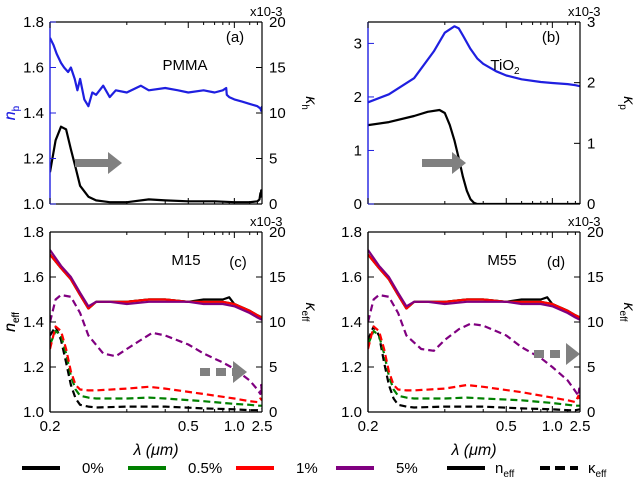 This screenshot has width=634, height=485. I want to click on legend-label: 0%, so click(93, 468).